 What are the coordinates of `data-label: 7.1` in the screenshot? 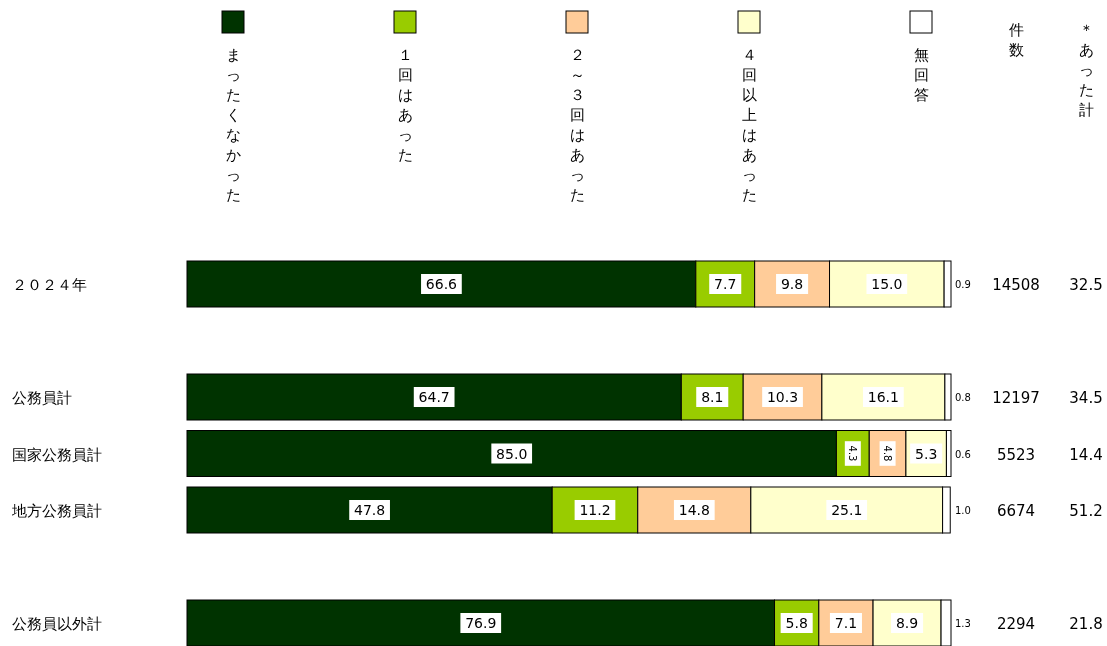 It's located at (846, 623).